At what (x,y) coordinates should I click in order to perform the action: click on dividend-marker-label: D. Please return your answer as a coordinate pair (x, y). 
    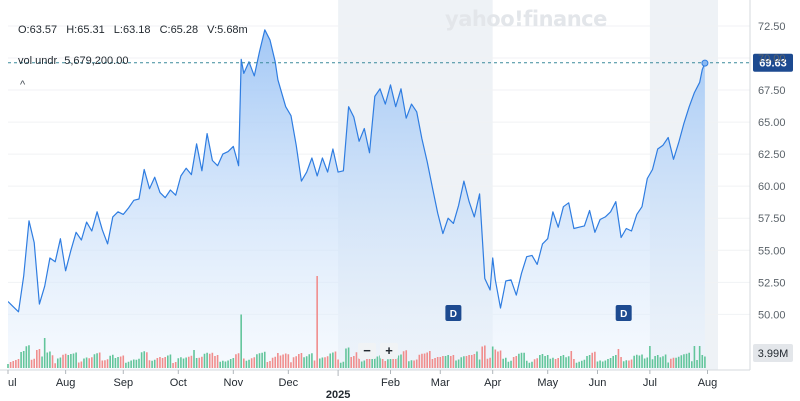
    Looking at the image, I should click on (453, 314).